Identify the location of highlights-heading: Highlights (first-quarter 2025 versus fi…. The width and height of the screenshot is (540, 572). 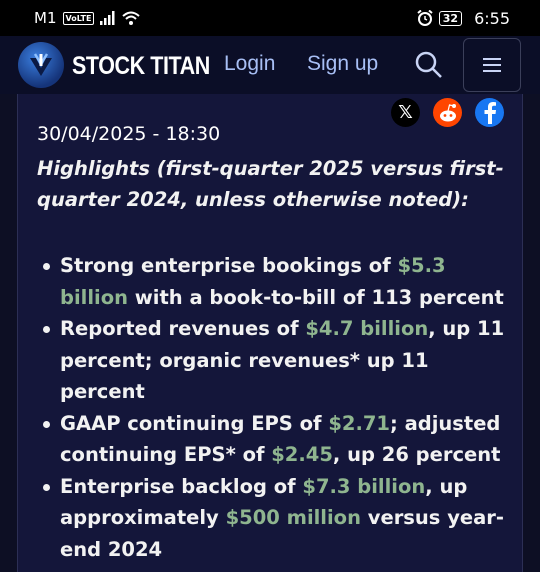
(270, 184).